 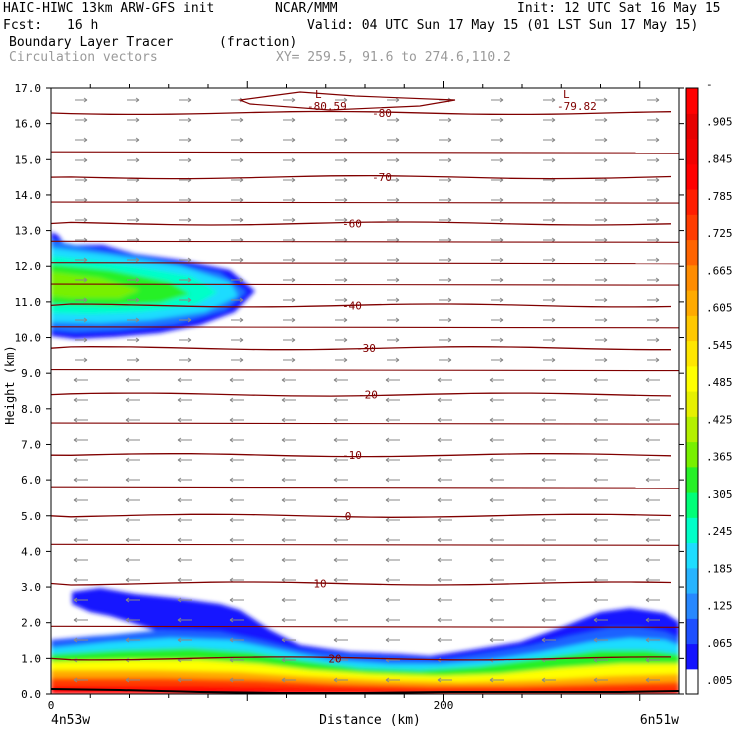 I want to click on forecast-hour: 16 h, so click(x=83, y=25).